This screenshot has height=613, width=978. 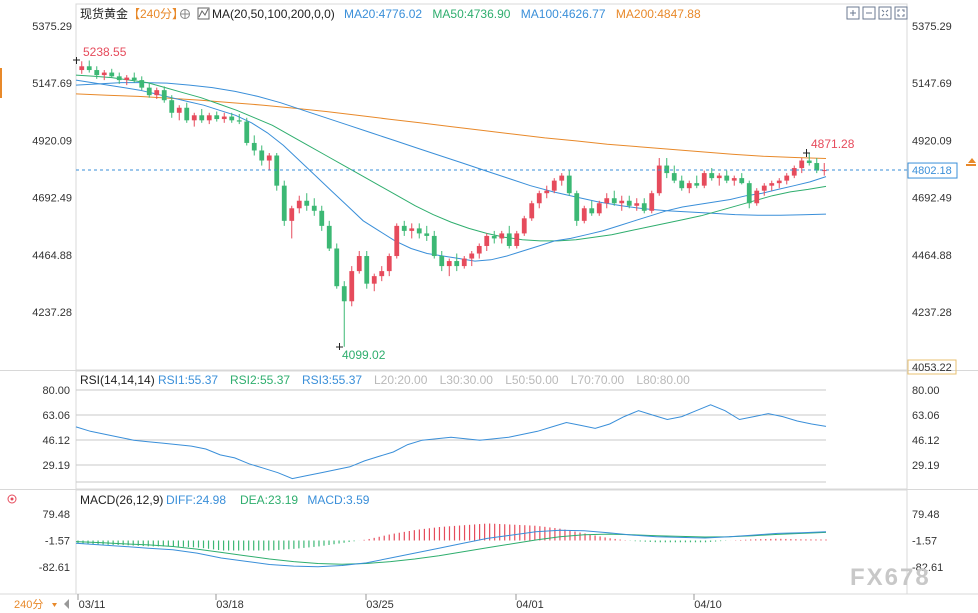 I want to click on rsi-tick-right-3: 29.19, so click(x=926, y=466).